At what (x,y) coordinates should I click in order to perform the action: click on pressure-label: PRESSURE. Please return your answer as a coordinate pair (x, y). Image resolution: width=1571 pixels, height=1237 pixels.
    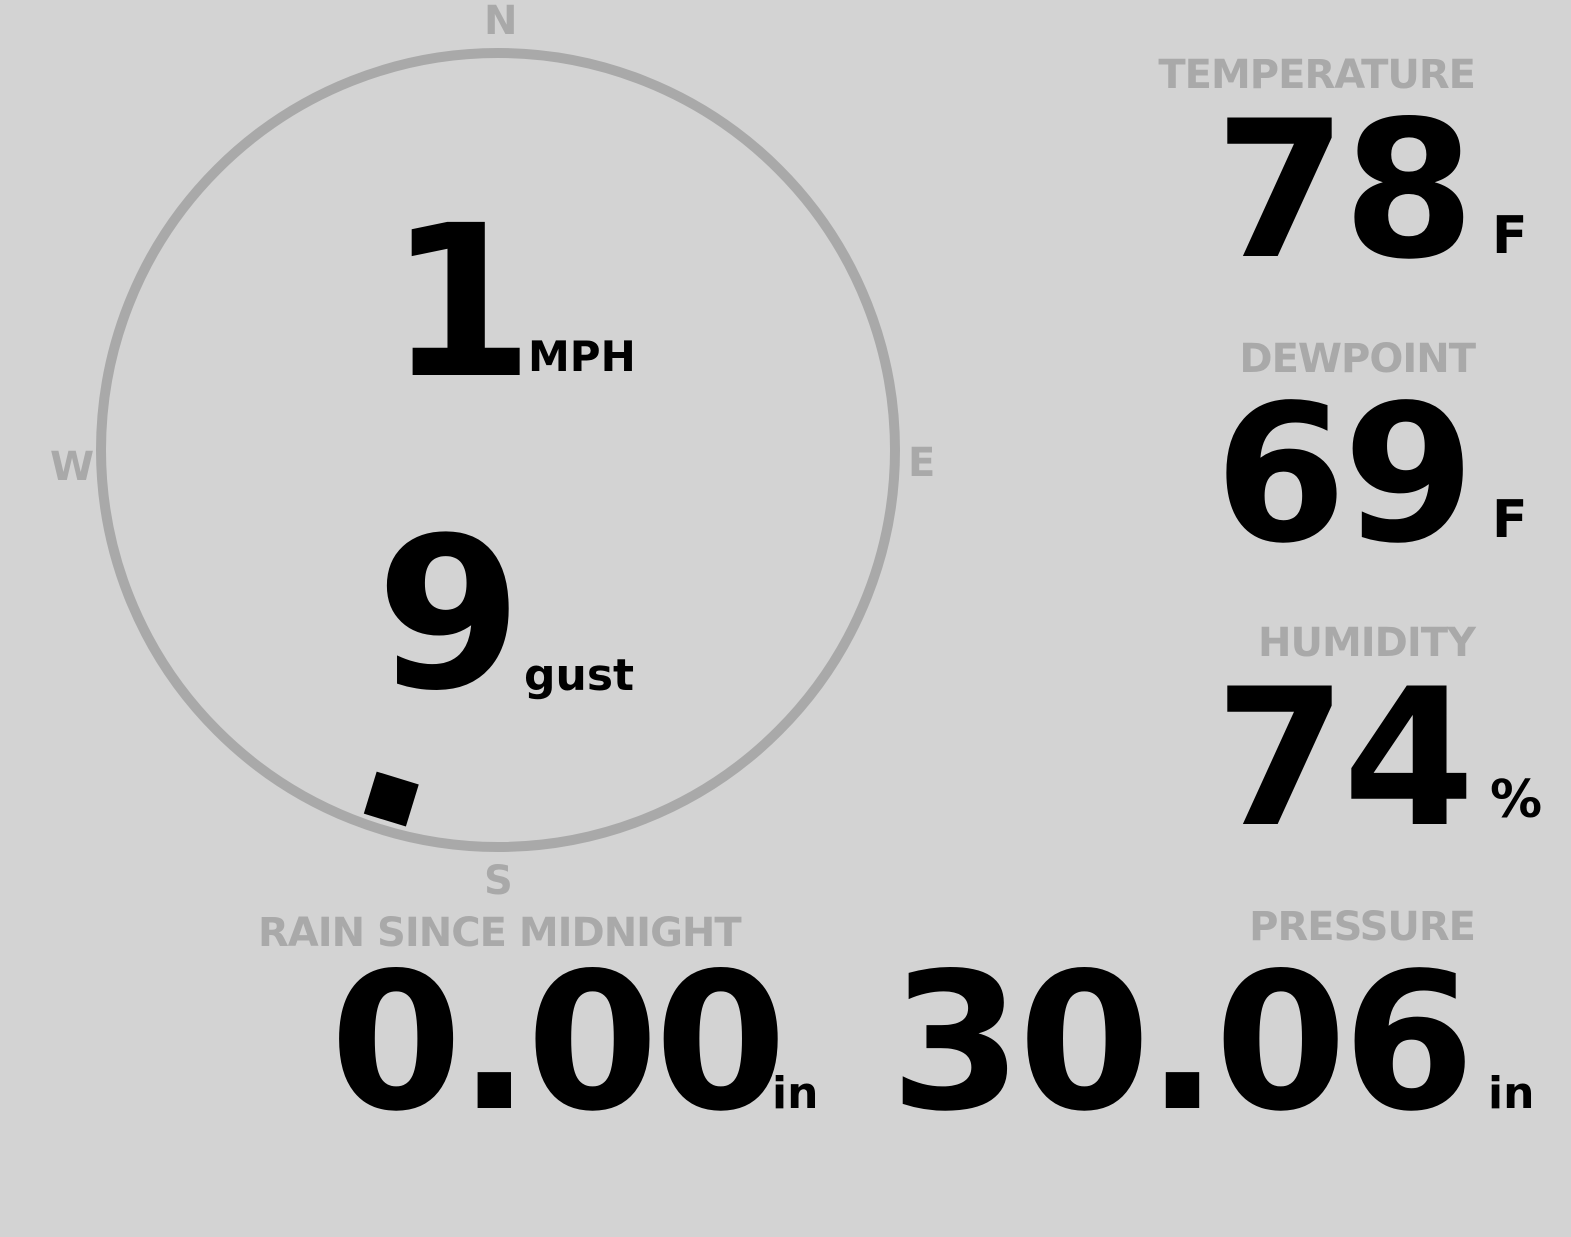
    Looking at the image, I should click on (1362, 927).